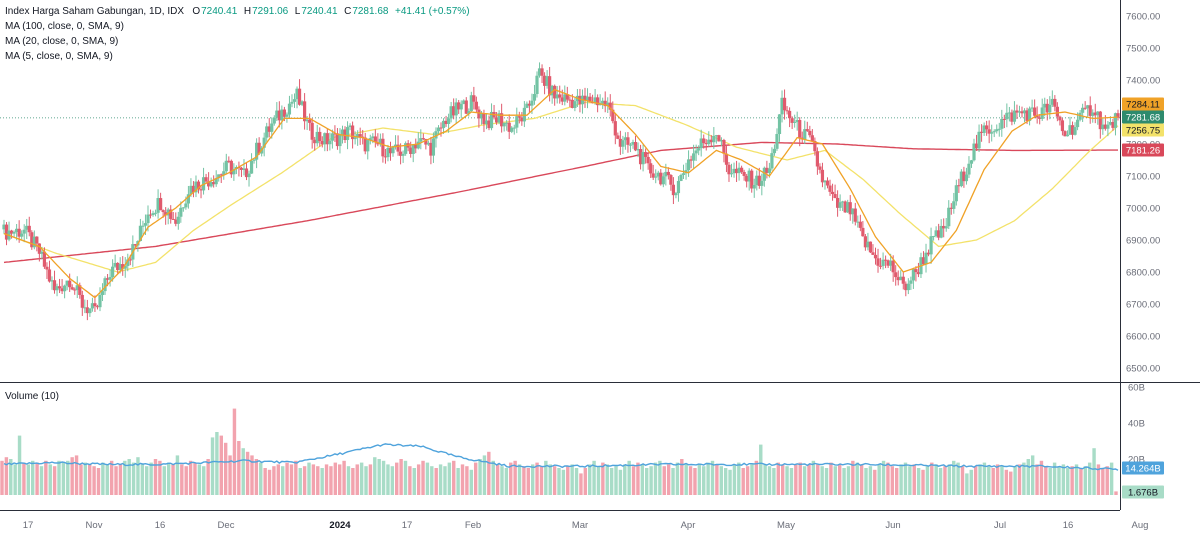 This screenshot has height=535, width=1200. I want to click on volume-ma-layer, so click(561, 457).